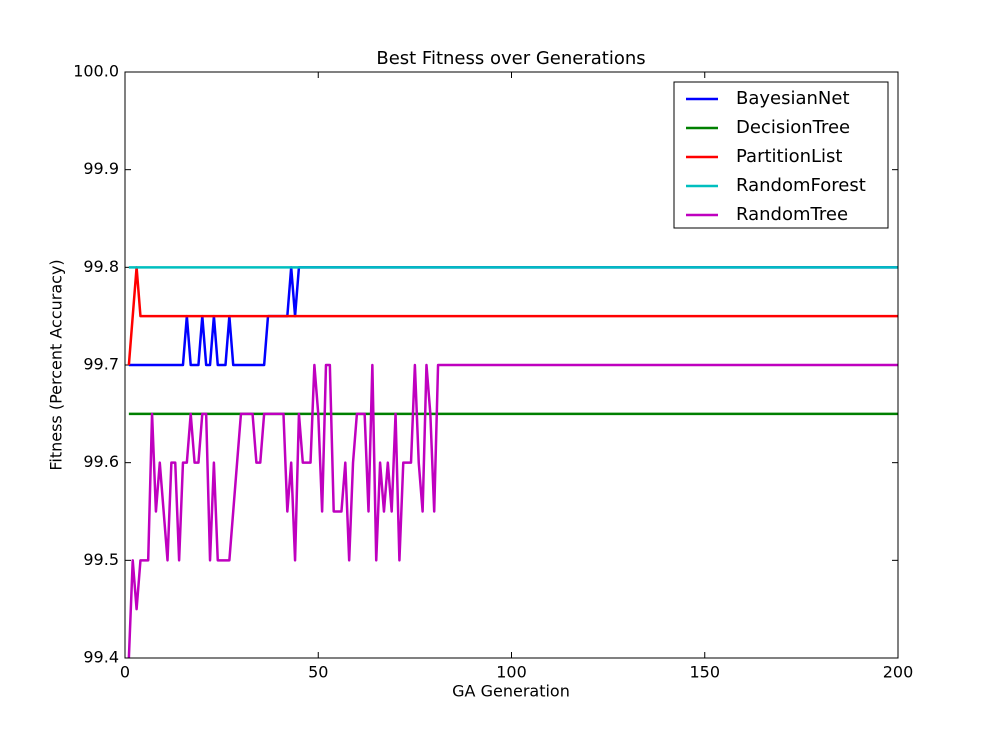 This screenshot has width=998, height=732. What do you see at coordinates (793, 98) in the screenshot?
I see `legend-label: BayesianNet` at bounding box center [793, 98].